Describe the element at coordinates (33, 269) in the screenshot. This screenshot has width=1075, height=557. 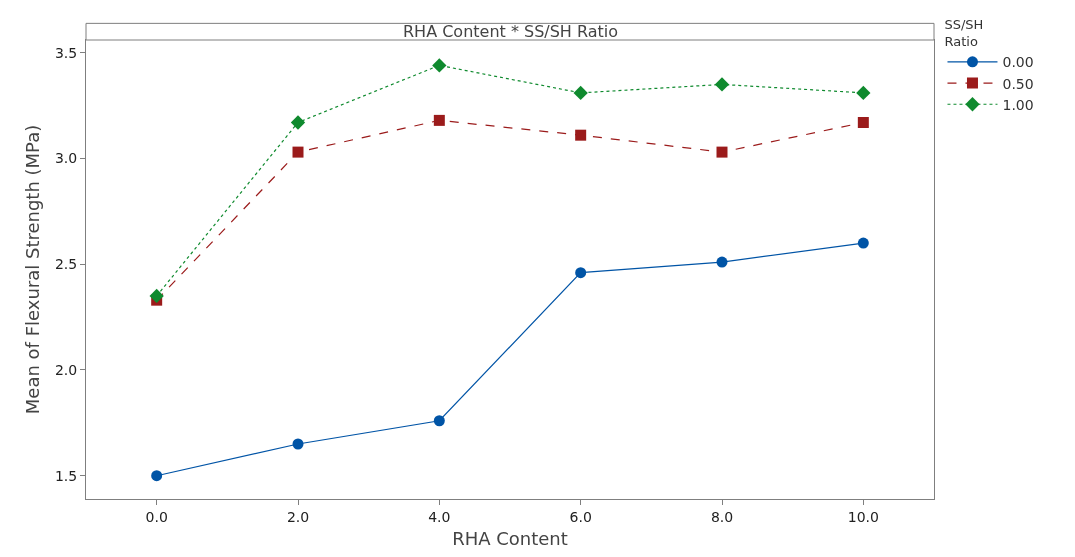
I see `y-axis-title: Mean of Flexural Strength (MPa)` at that location.